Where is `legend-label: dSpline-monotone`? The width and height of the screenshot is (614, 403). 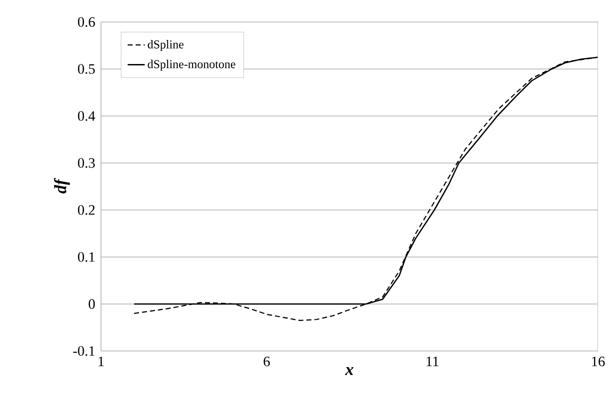
legend-label: dSpline-monotone is located at coordinates (192, 65).